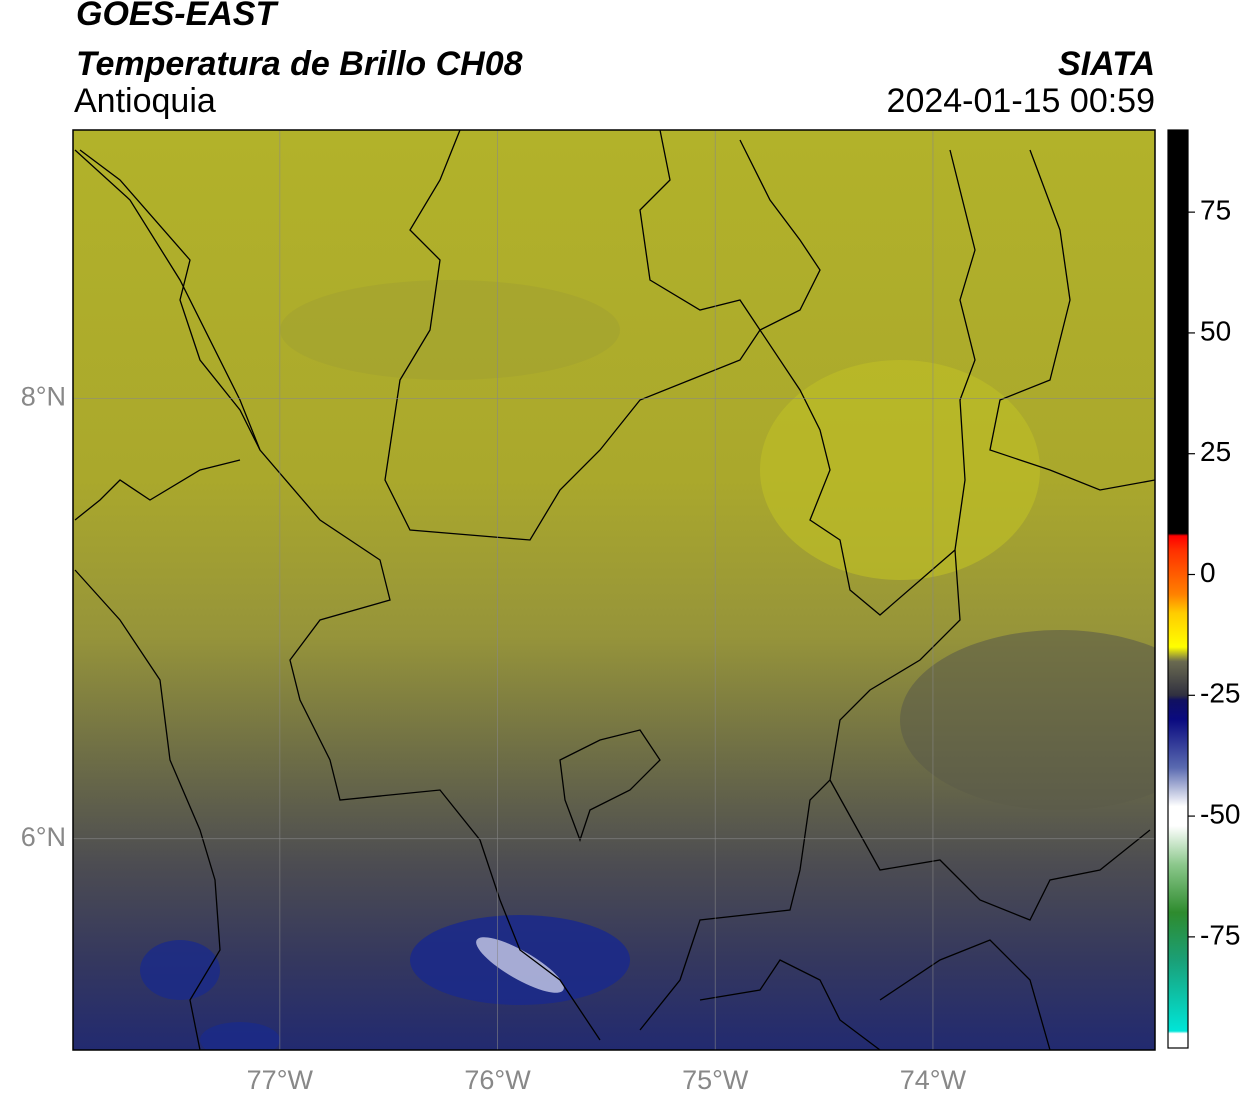 Image resolution: width=1252 pixels, height=1099 pixels. Describe the element at coordinates (715, 1080) in the screenshot. I see `x-tick-label: 75°W` at that location.